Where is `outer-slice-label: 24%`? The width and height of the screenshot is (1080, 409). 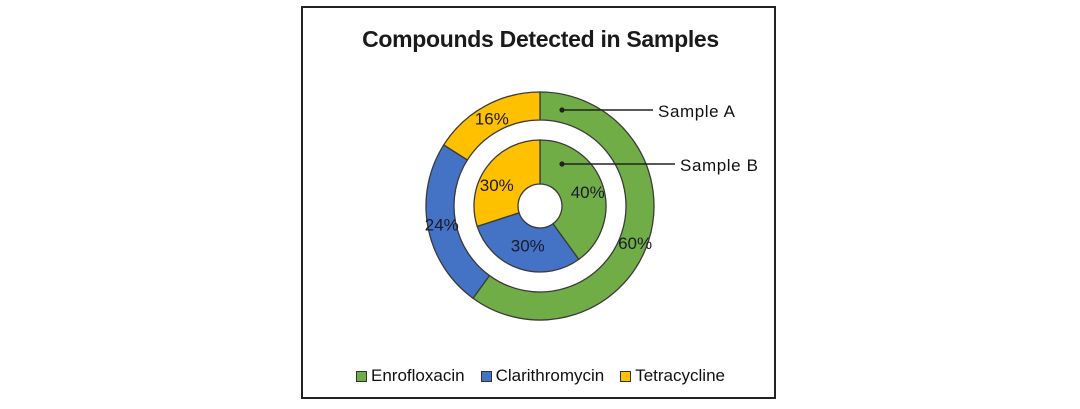
outer-slice-label: 24% is located at coordinates (442, 225).